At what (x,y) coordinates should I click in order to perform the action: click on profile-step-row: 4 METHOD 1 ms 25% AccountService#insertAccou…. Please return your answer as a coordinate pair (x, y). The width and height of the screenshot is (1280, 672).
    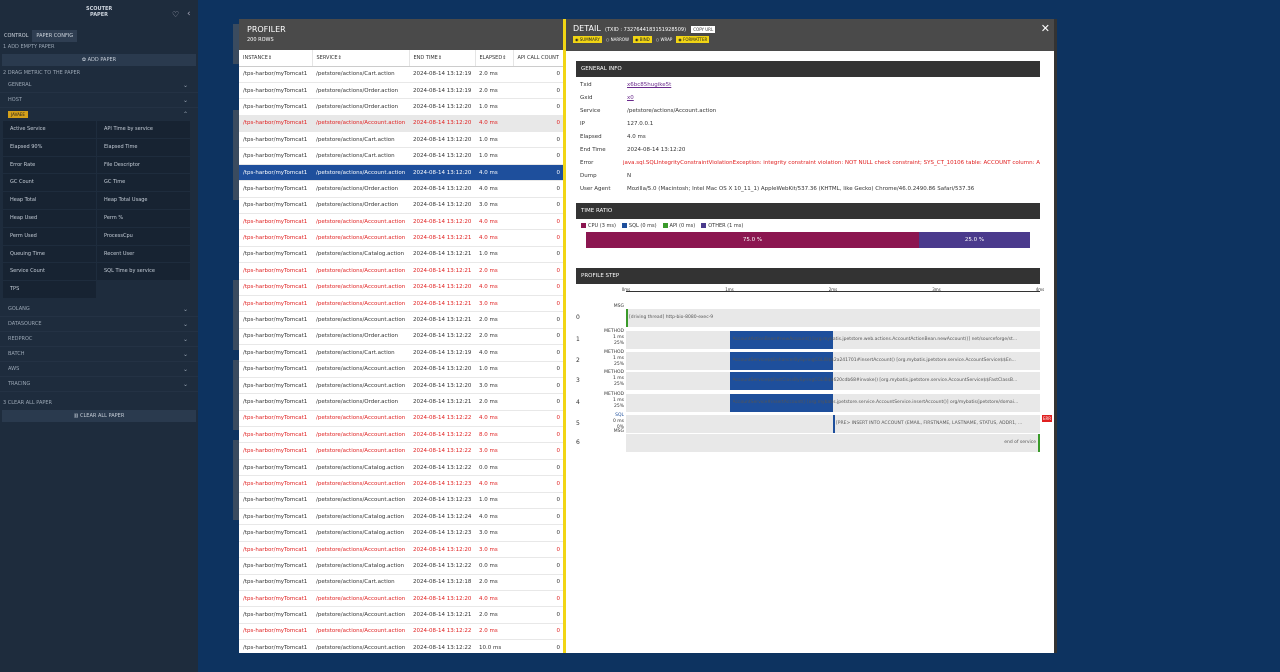
    Looking at the image, I should click on (803, 402).